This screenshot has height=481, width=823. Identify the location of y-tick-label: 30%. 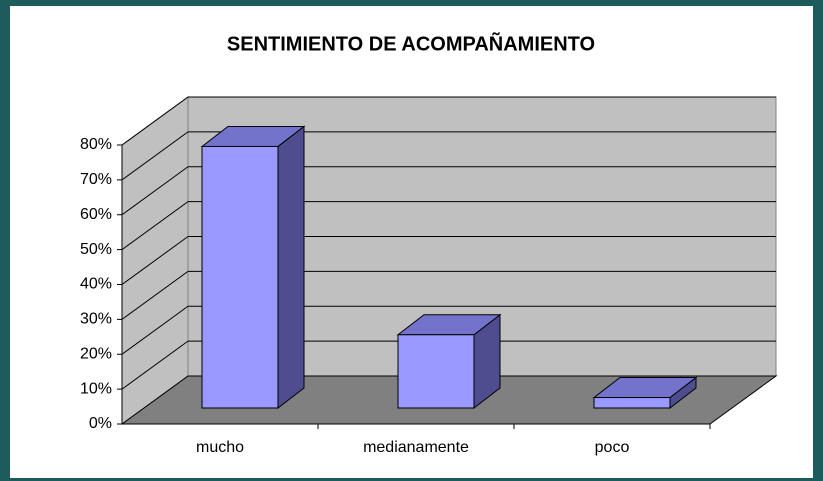
(96, 319).